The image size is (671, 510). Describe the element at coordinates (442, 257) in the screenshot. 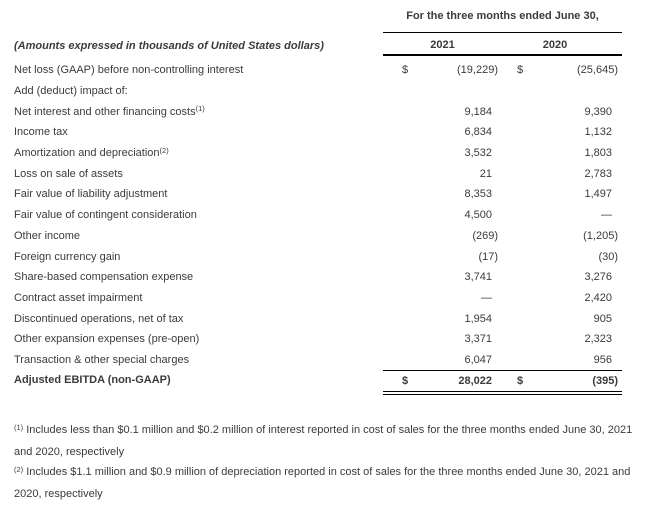

I see `value-cell: (17)` at that location.